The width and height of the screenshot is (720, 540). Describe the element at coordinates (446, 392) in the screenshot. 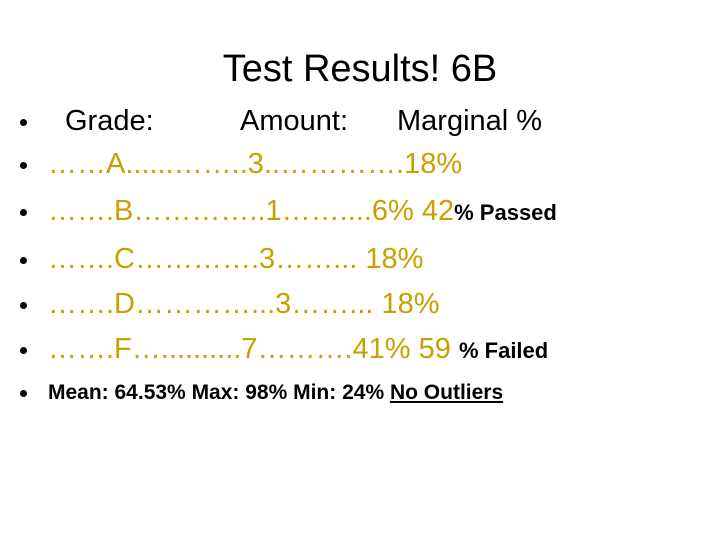

I see `summary-outliers: No Outliers` at that location.